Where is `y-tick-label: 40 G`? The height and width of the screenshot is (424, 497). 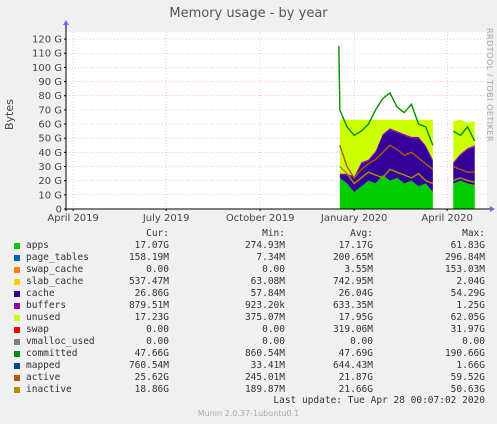
y-tick-label: 40 G is located at coordinates (50, 153).